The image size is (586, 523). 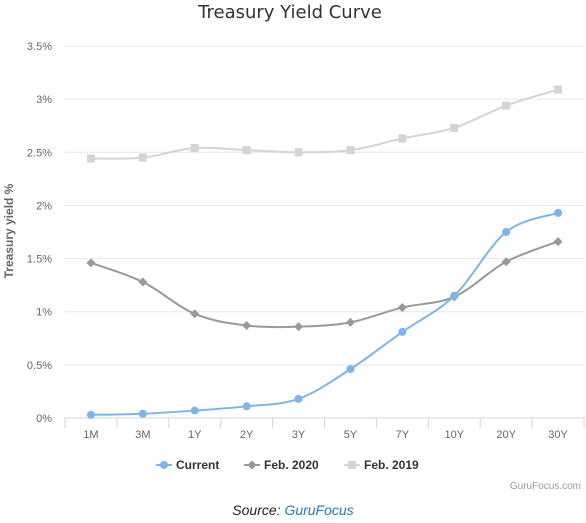 What do you see at coordinates (558, 435) in the screenshot?
I see `x-tick-label: 30Y` at bounding box center [558, 435].